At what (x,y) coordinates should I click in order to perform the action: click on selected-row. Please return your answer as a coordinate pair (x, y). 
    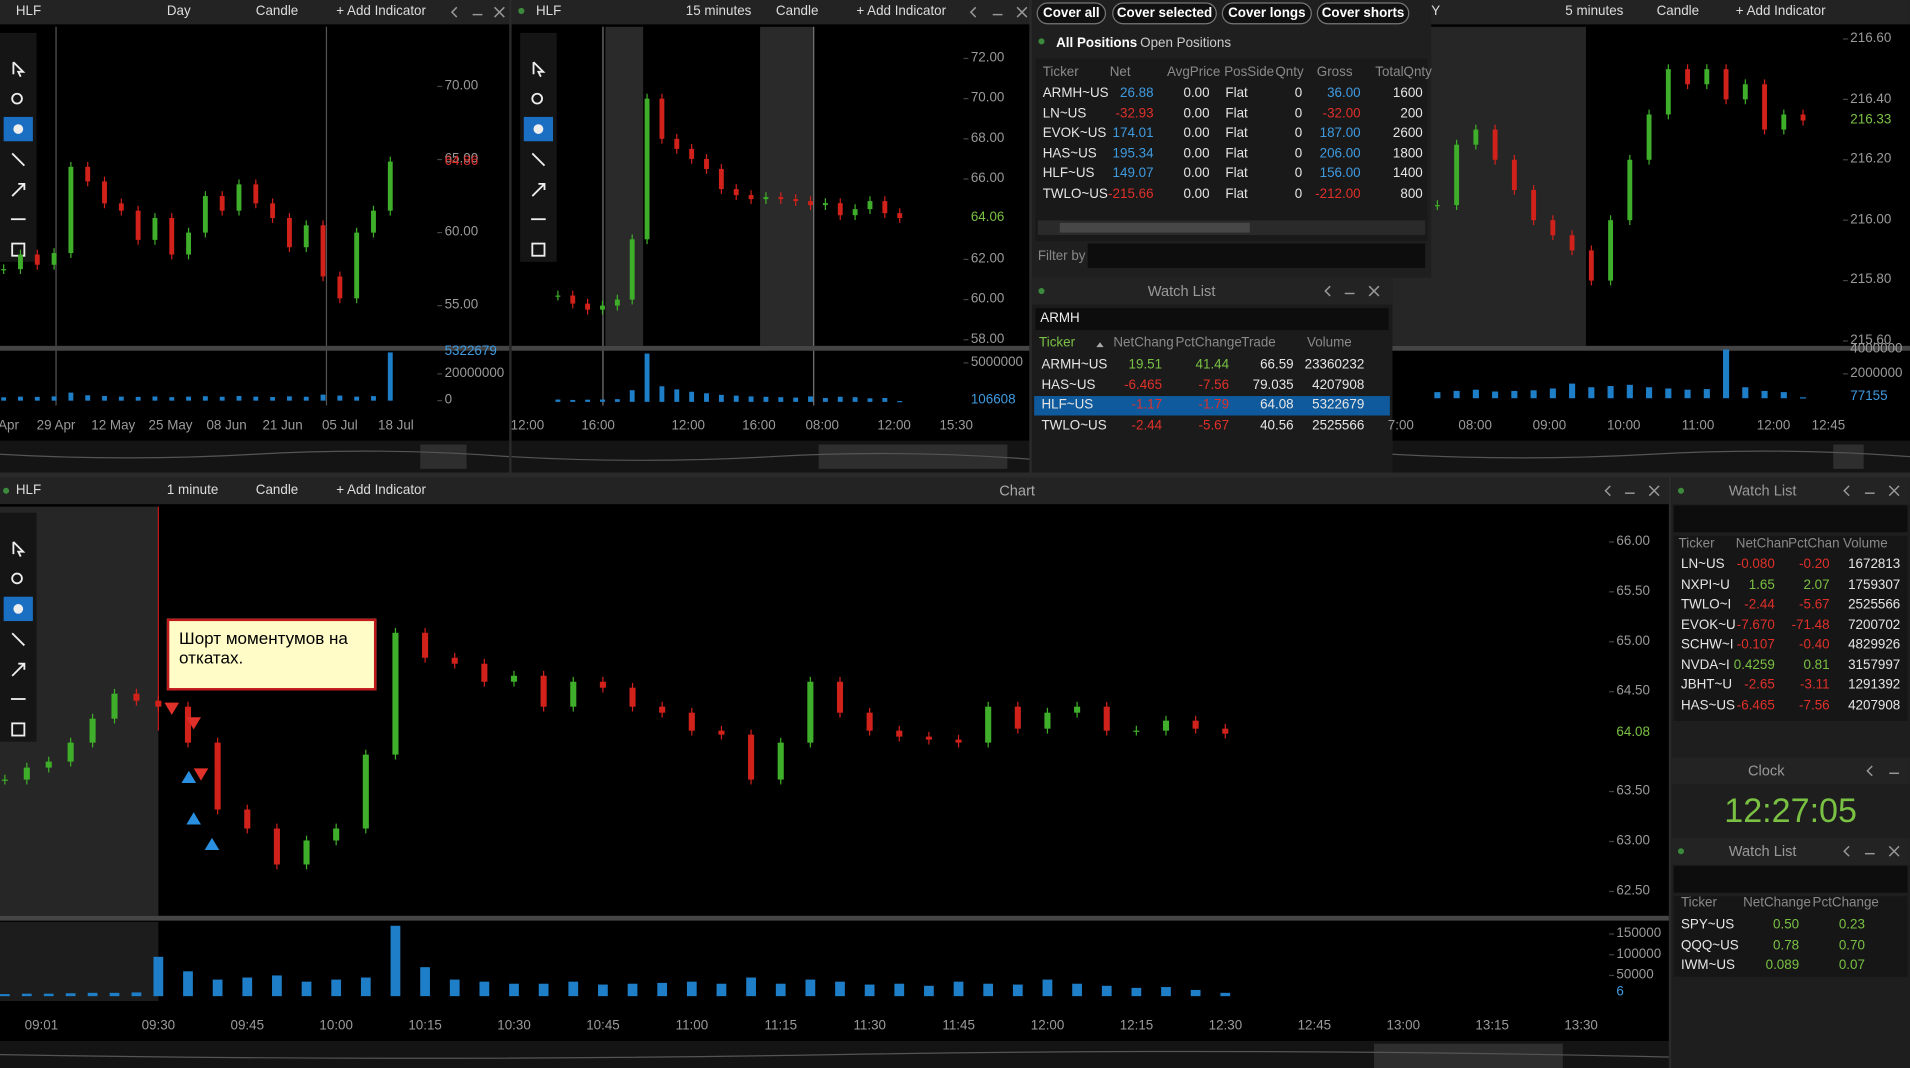
    Looking at the image, I should click on (1212, 406).